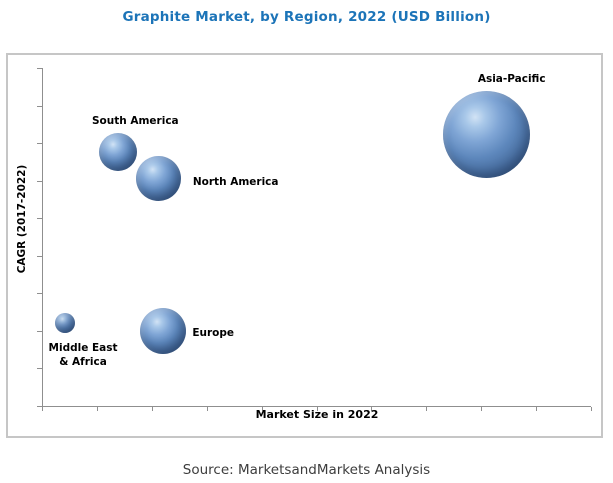 This screenshot has width=613, height=483. What do you see at coordinates (487, 135) in the screenshot?
I see `bubble-asia-pacific` at bounding box center [487, 135].